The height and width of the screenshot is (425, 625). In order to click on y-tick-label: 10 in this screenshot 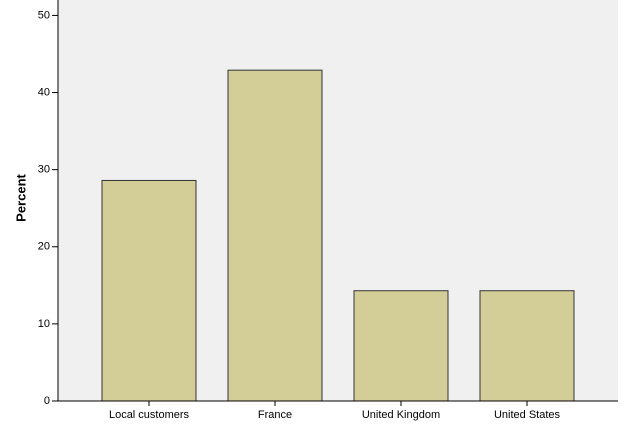, I will do `click(44, 324)`.